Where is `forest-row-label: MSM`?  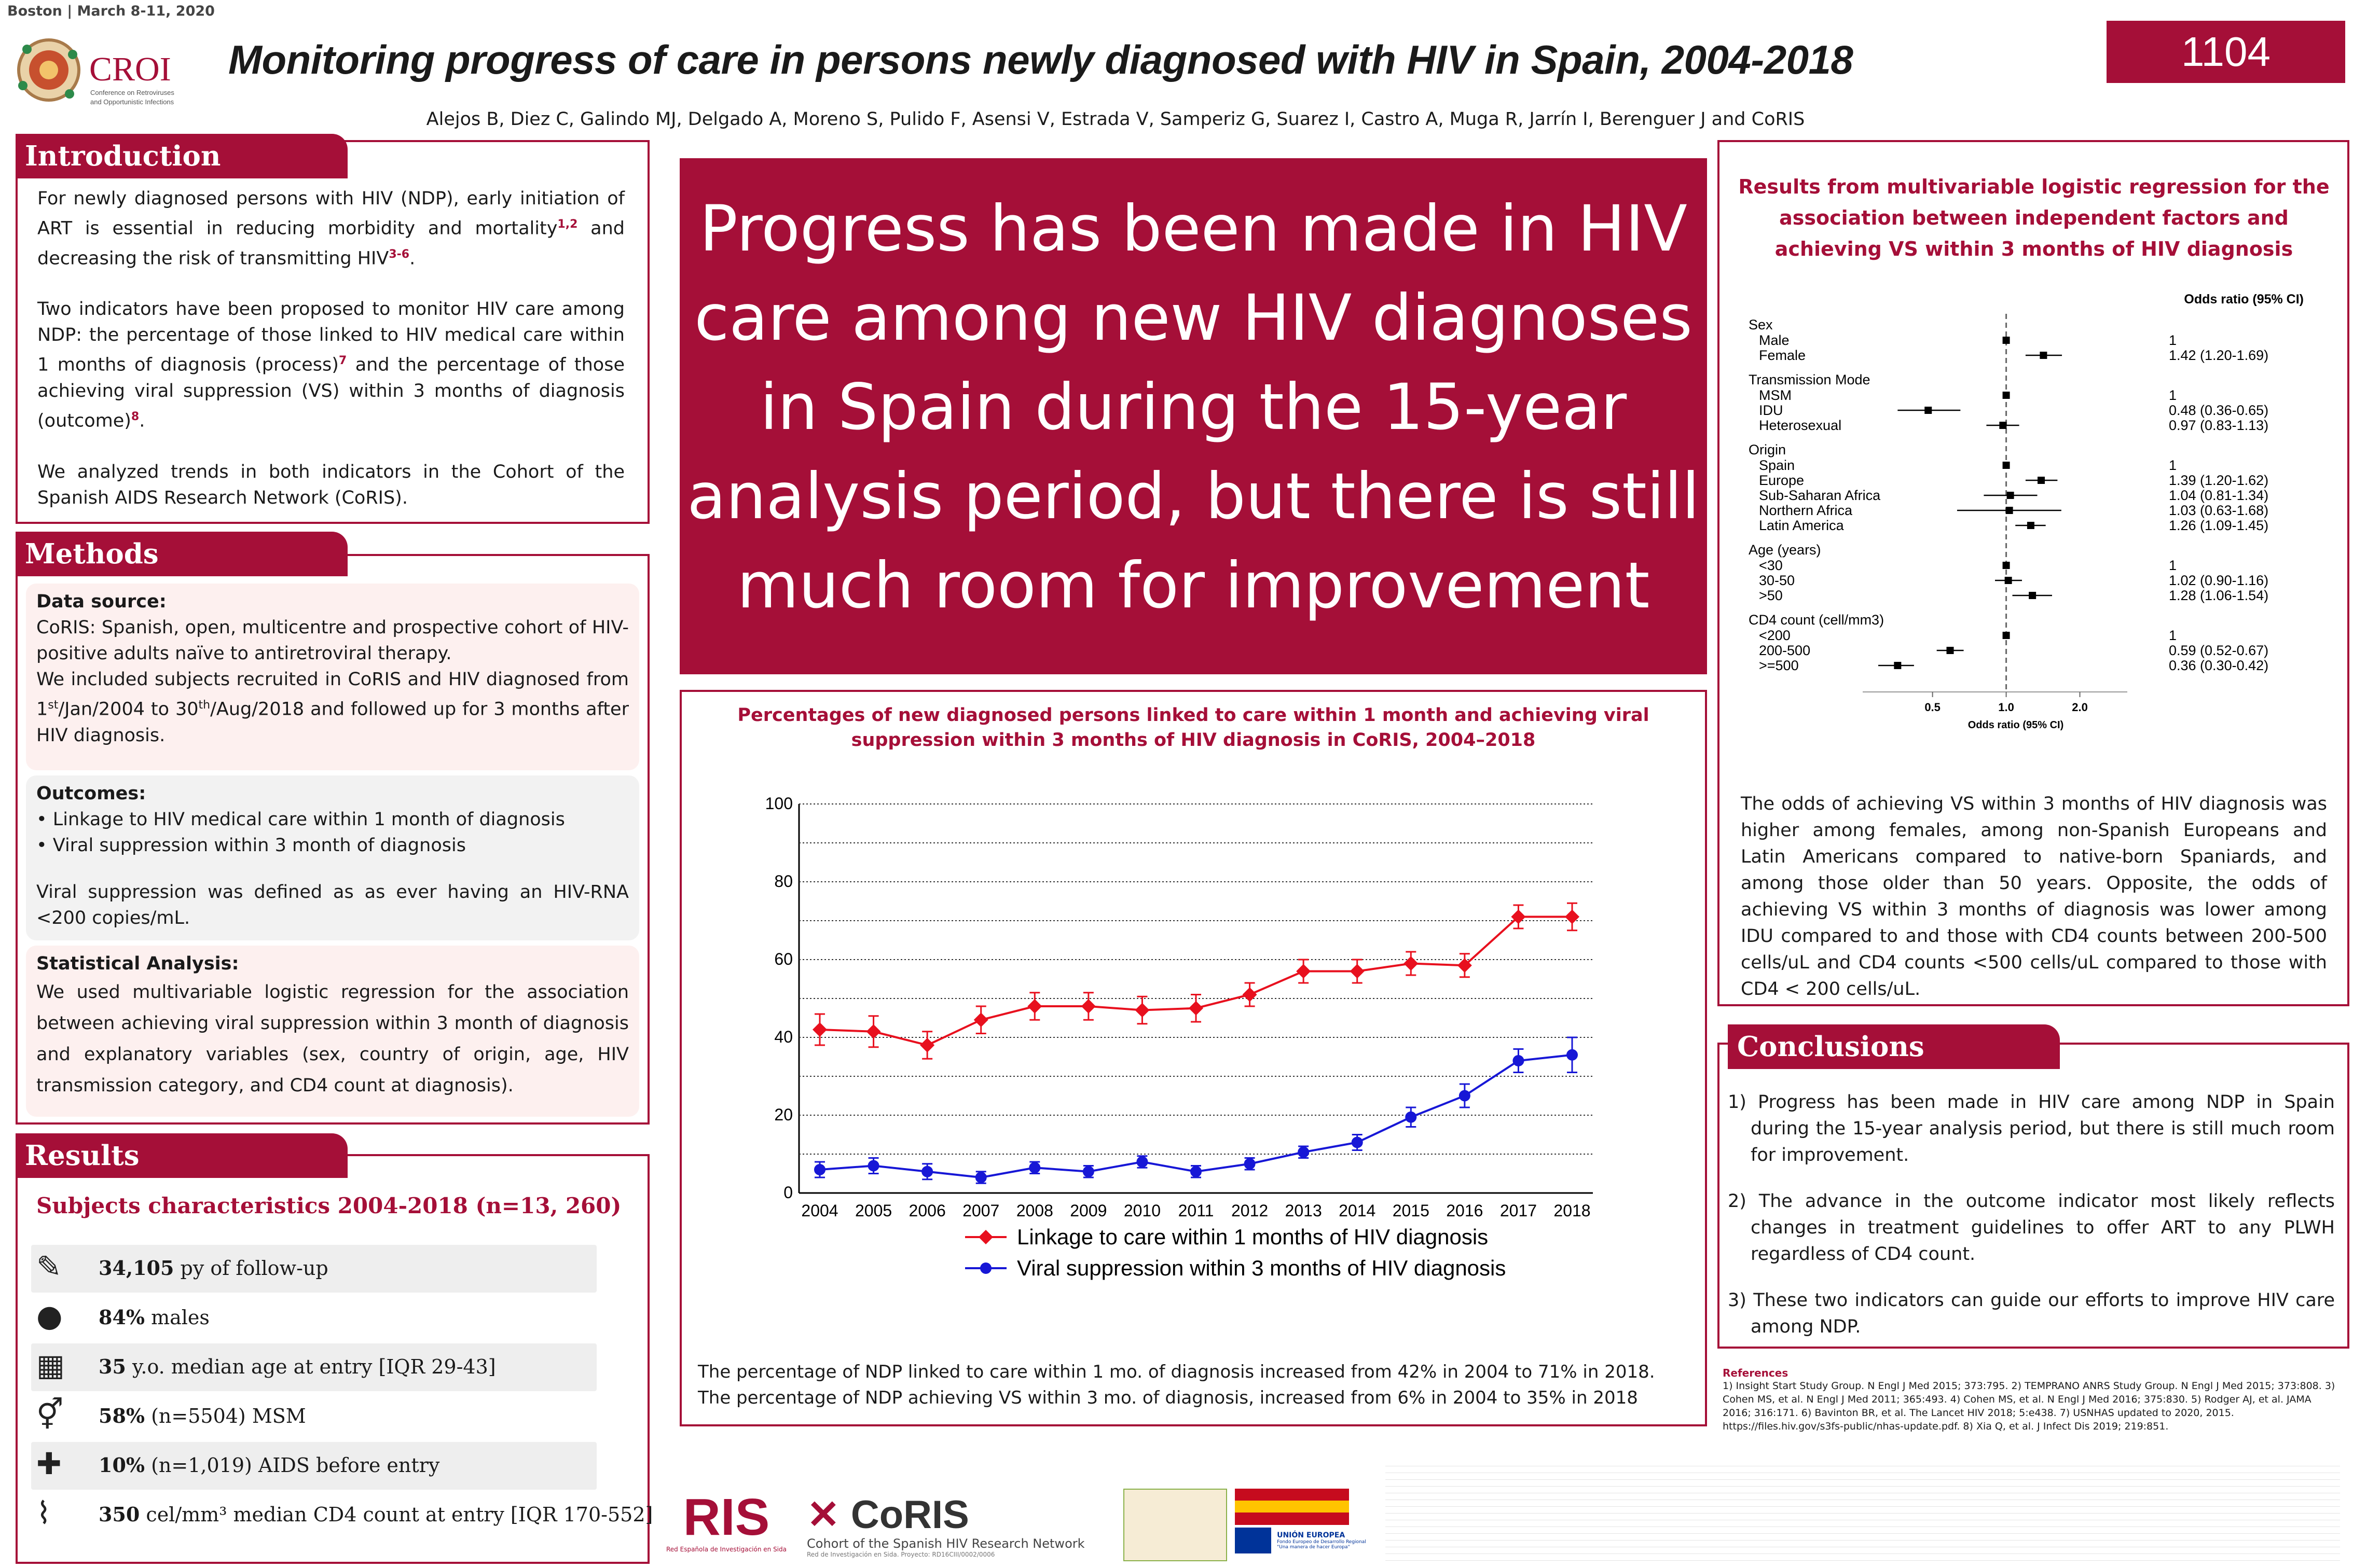
forest-row-label: MSM is located at coordinates (1775, 395).